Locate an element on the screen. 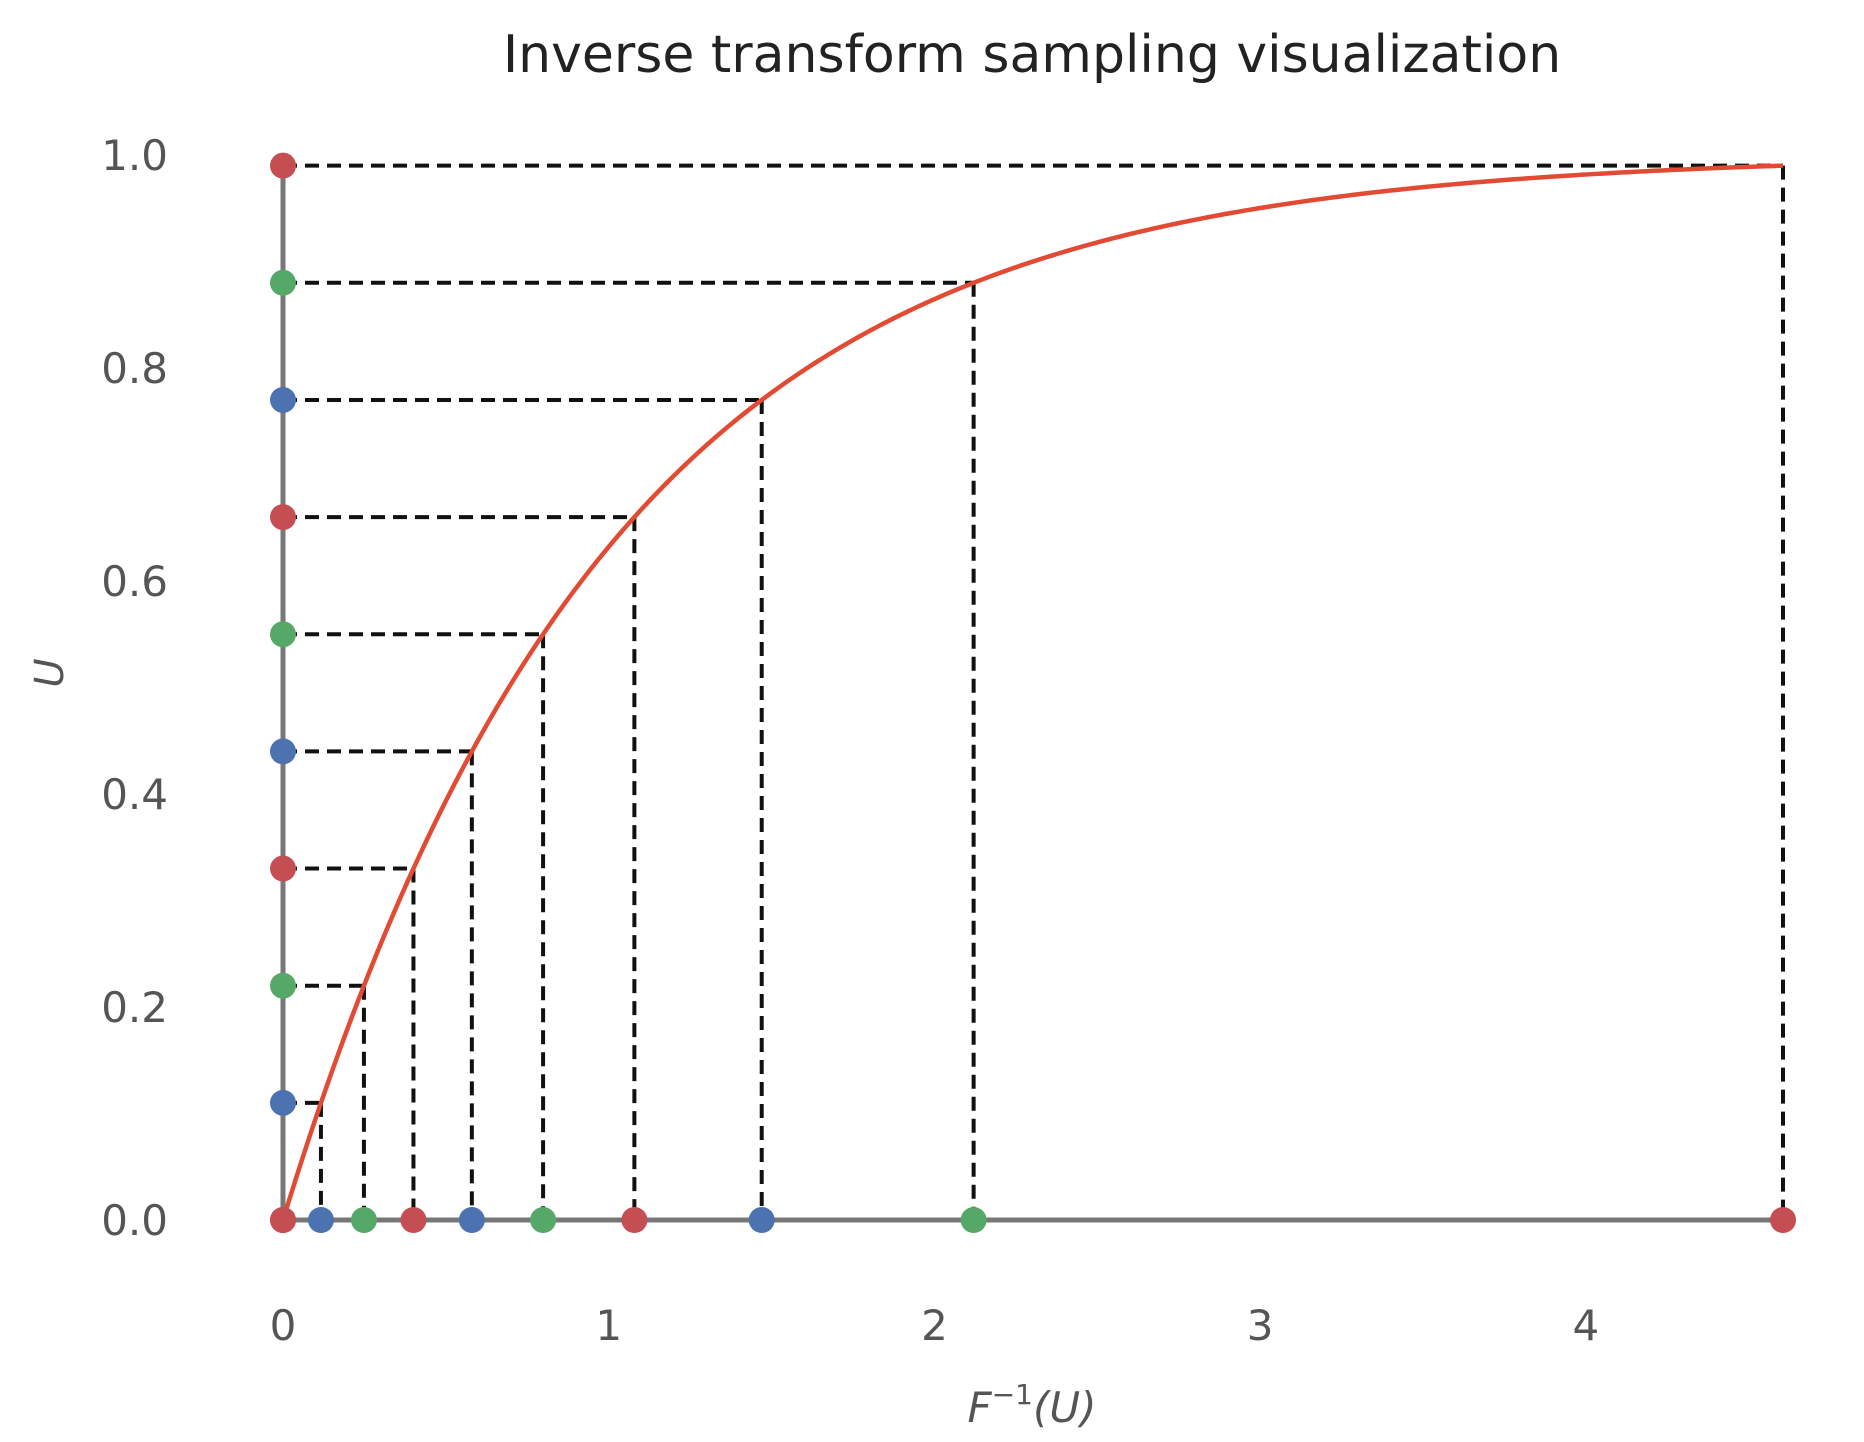  x-tick-labels: 0 1 2 3 4 is located at coordinates (935, 1325).